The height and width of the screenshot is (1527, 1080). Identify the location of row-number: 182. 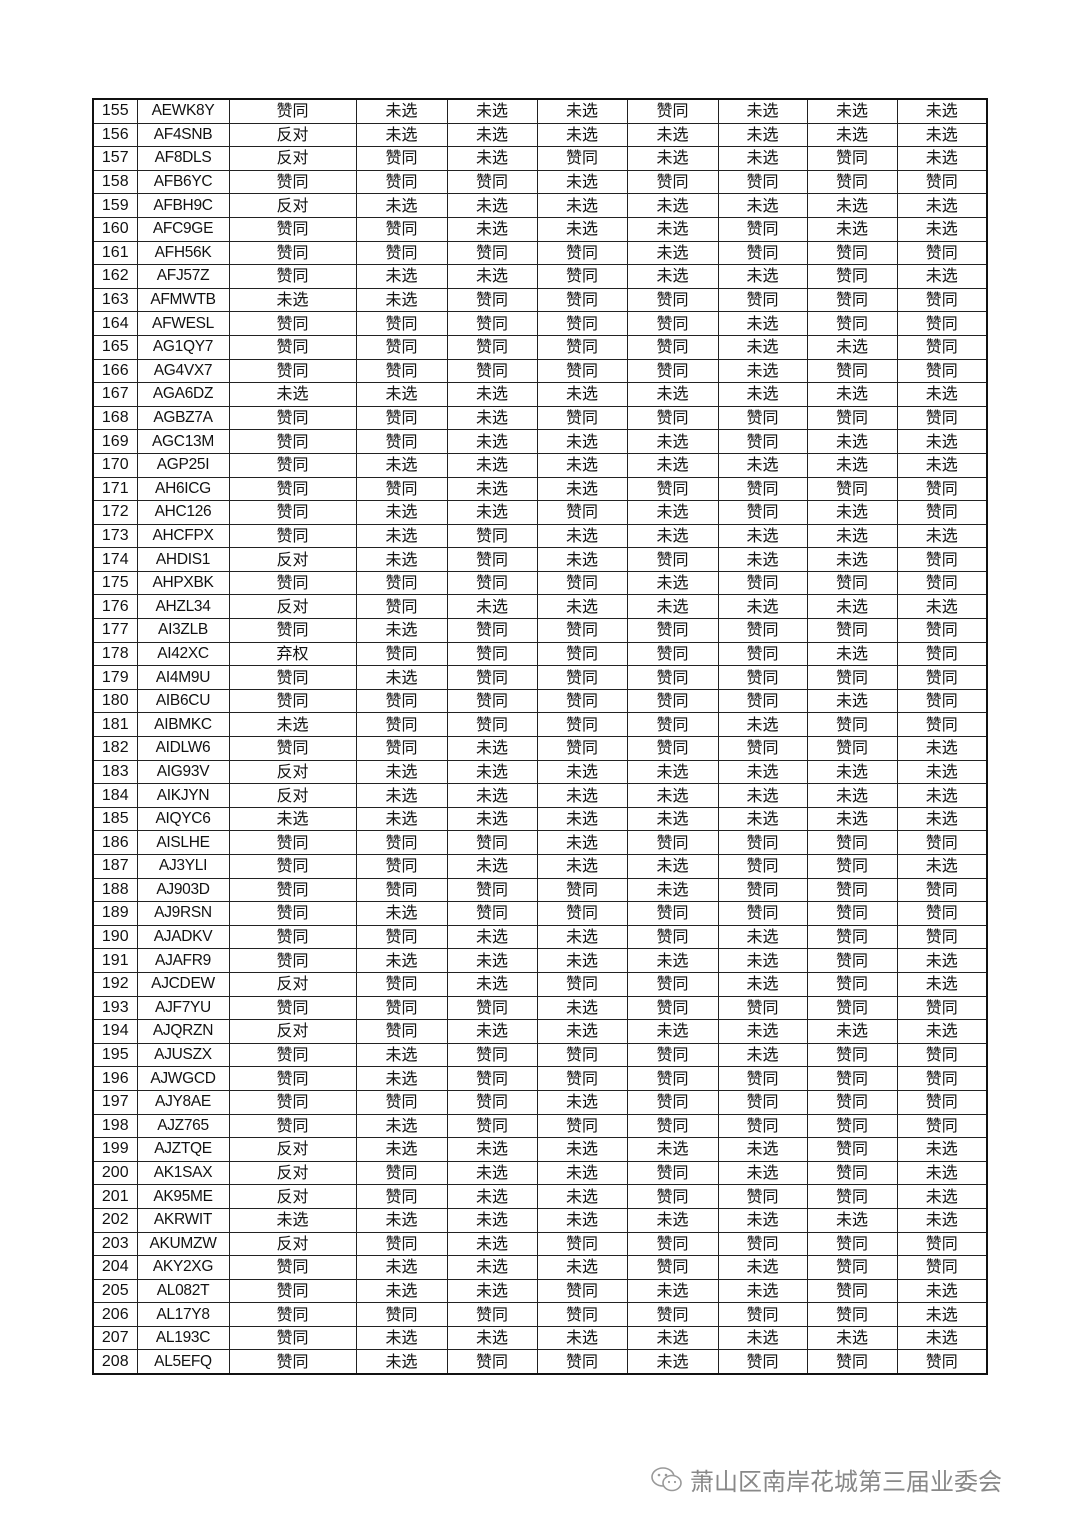
(115, 748).